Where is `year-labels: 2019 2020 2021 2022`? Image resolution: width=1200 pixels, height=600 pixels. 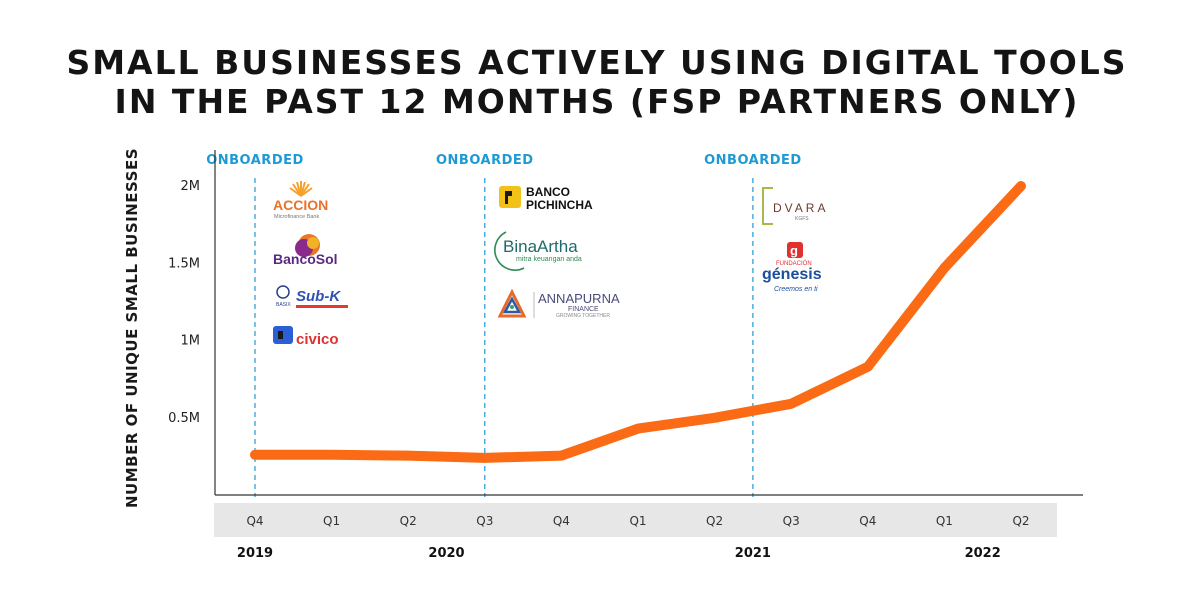
year-labels: 2019 2020 2021 2022 is located at coordinates (619, 553).